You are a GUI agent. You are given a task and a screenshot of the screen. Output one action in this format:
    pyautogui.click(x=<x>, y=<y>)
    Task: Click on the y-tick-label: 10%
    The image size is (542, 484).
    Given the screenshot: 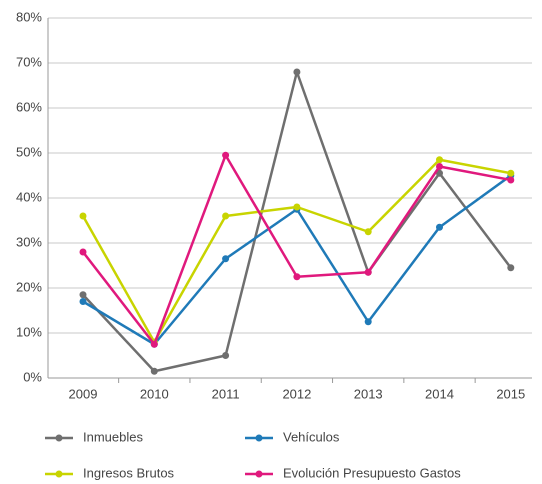 What is the action you would take?
    pyautogui.click(x=29, y=331)
    